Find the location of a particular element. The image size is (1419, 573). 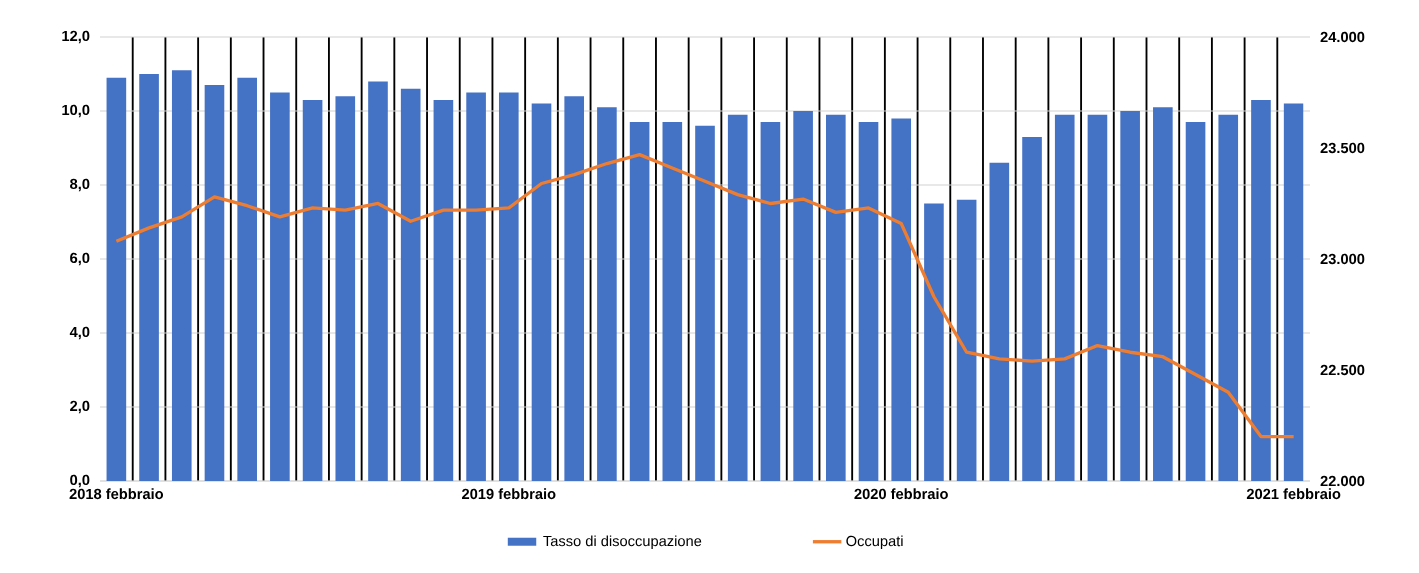

y-tick-label: 6,0 is located at coordinates (80, 259).